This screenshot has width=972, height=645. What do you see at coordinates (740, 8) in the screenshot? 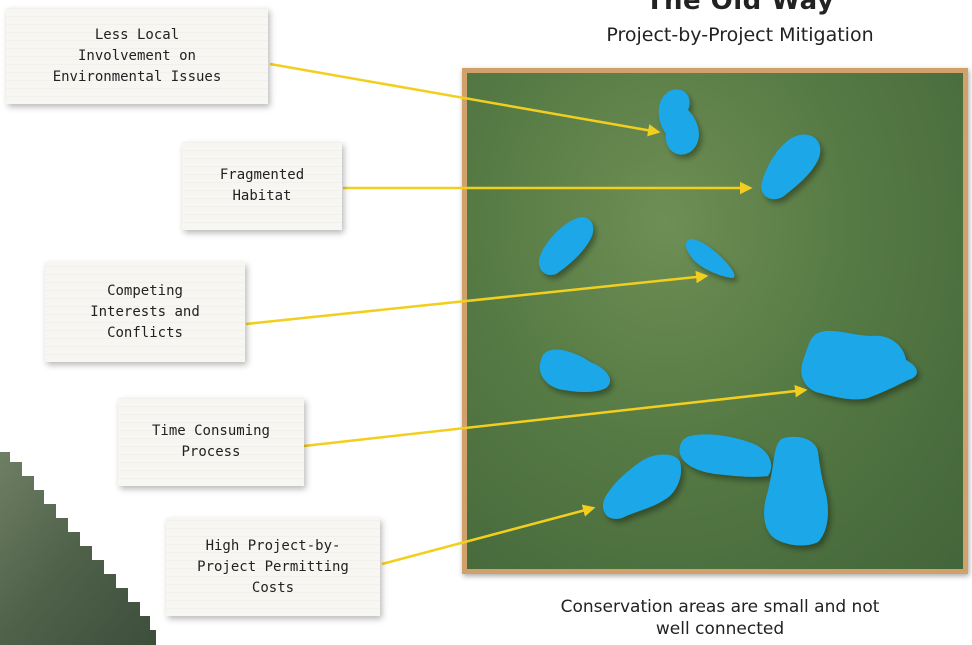
I see `page-title: The Old Way` at bounding box center [740, 8].